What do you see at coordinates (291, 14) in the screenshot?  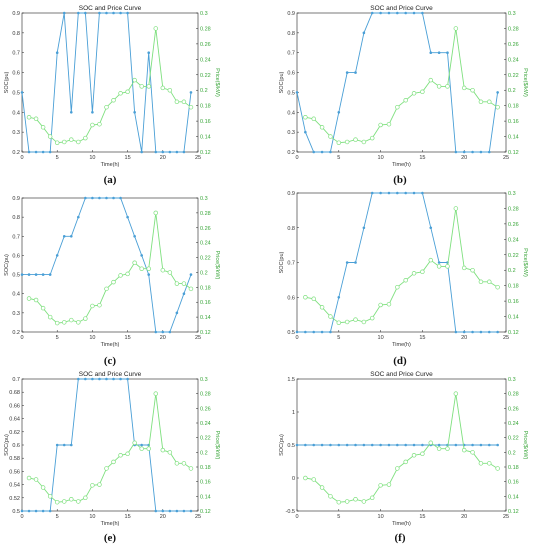 I see `y-tick-label: 0.9` at bounding box center [291, 14].